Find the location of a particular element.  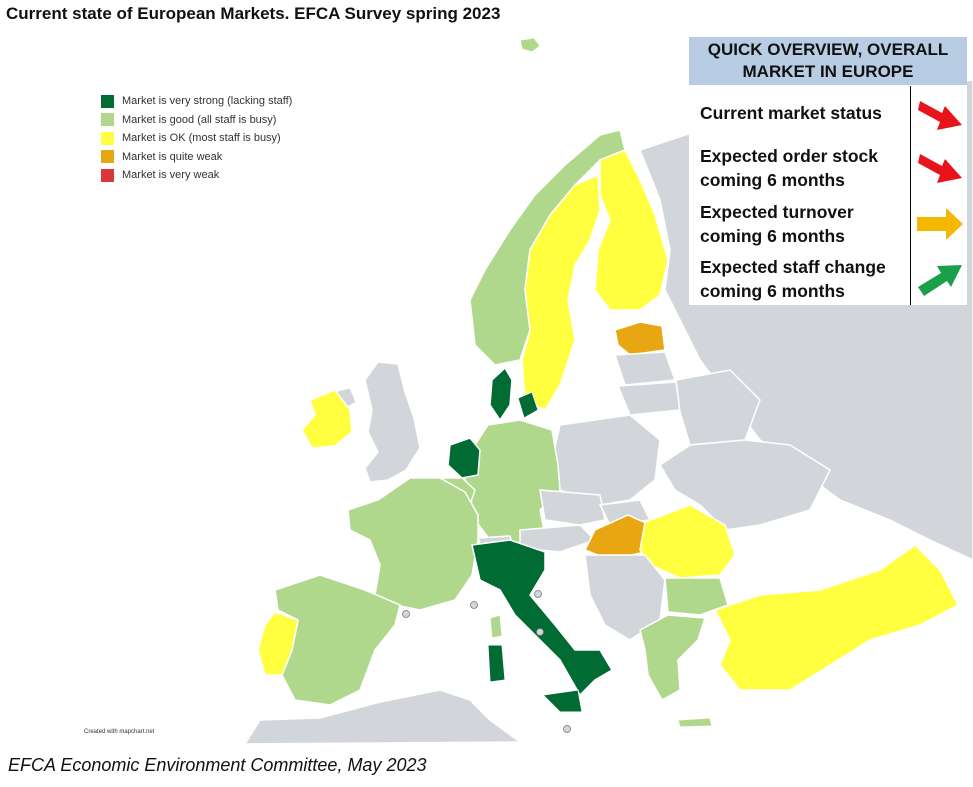

bulgaria-region is located at coordinates (696, 596).